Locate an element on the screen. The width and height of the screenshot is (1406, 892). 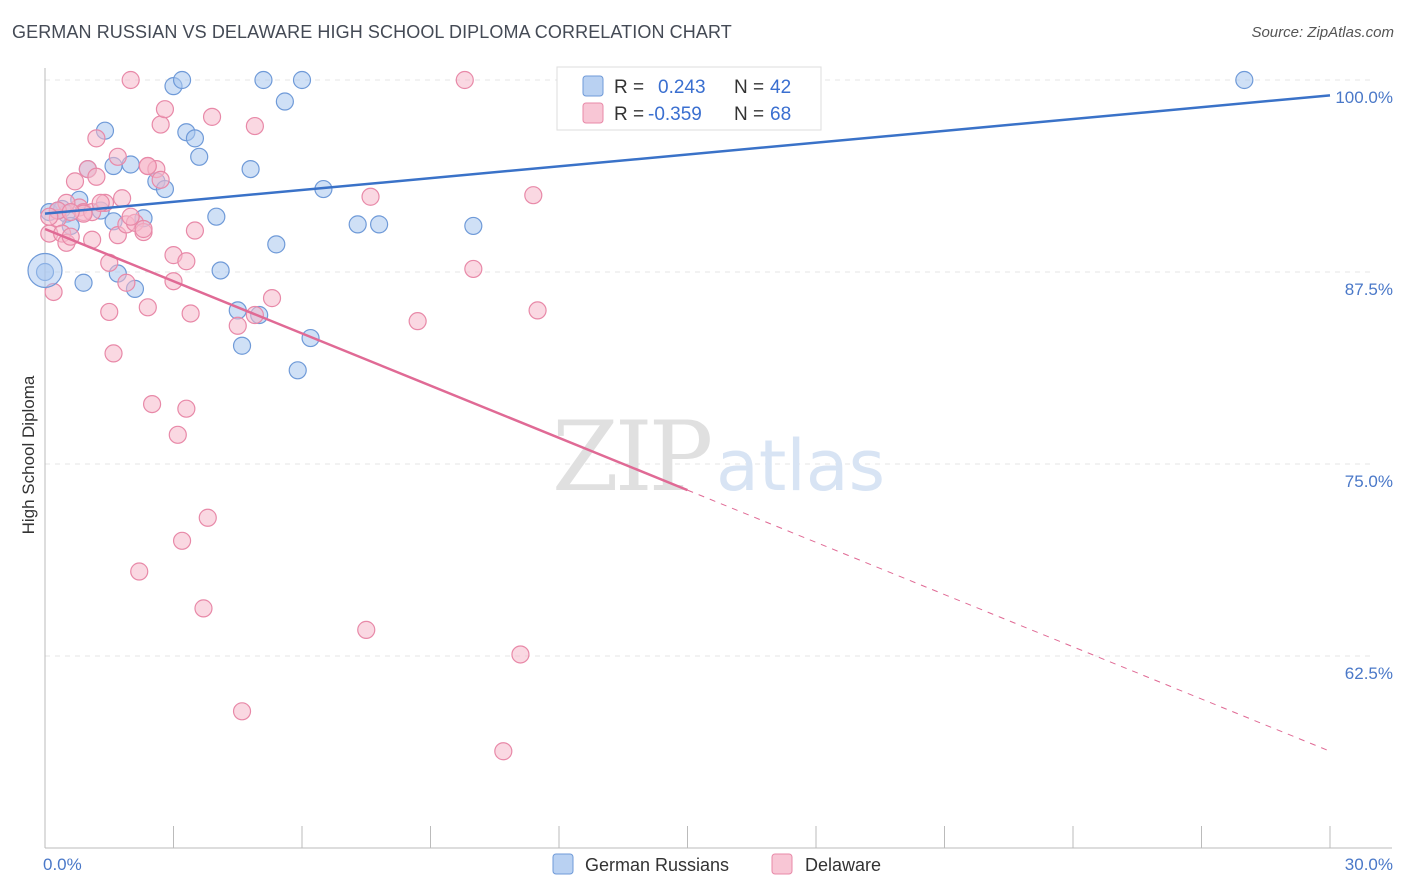
bottom-legend-swatch-delaware is located at coordinates (782, 864).